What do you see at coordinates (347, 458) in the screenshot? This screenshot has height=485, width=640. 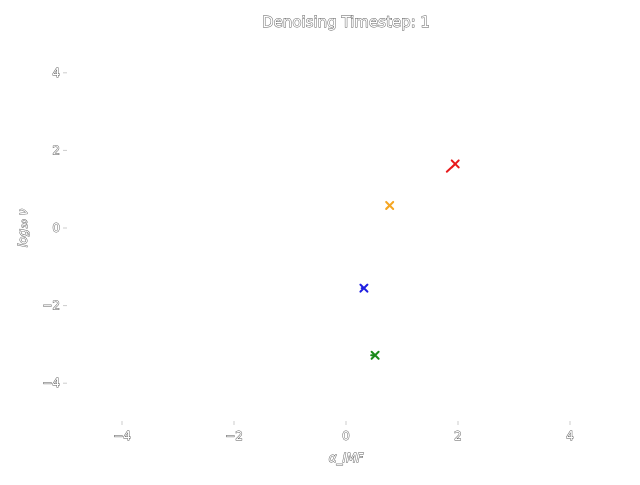 I see `x-axis-label: α_IMF` at bounding box center [347, 458].